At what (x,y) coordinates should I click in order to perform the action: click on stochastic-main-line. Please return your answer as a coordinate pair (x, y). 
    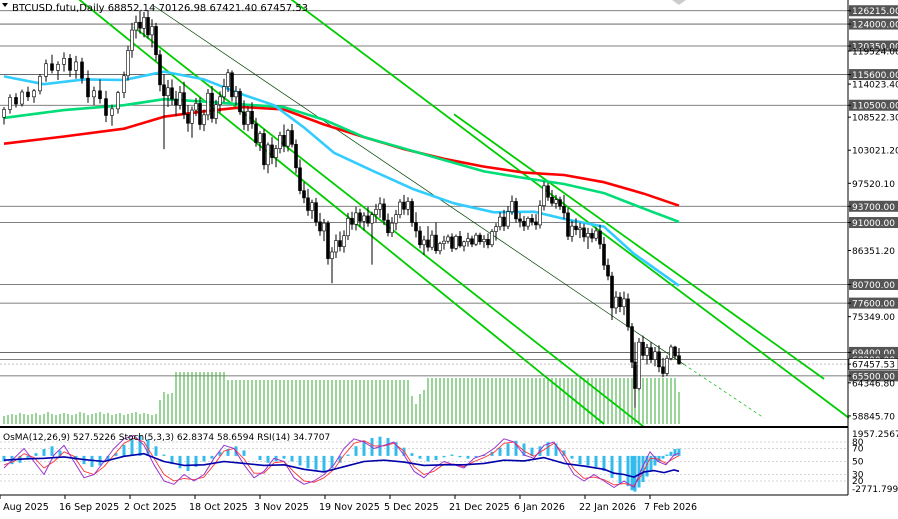
    Looking at the image, I should click on (341, 461).